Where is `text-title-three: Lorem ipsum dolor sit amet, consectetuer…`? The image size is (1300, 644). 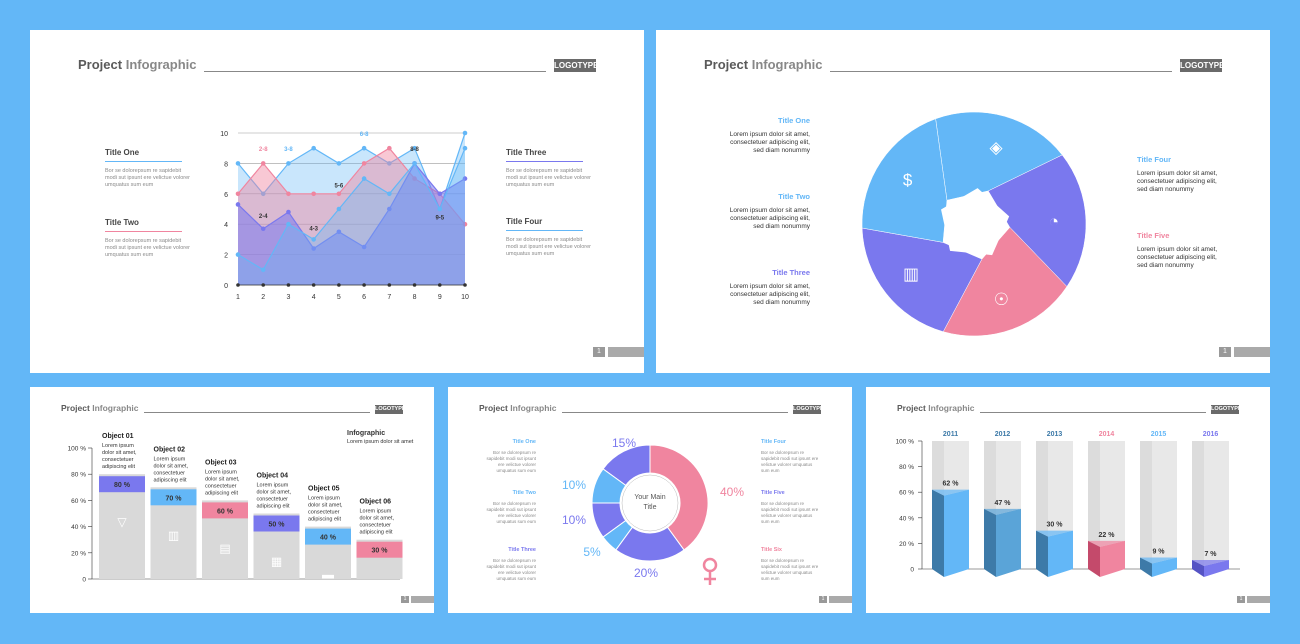
text-title-three: Lorem ipsum dolor sit amet, consectetuer… is located at coordinates (769, 294).